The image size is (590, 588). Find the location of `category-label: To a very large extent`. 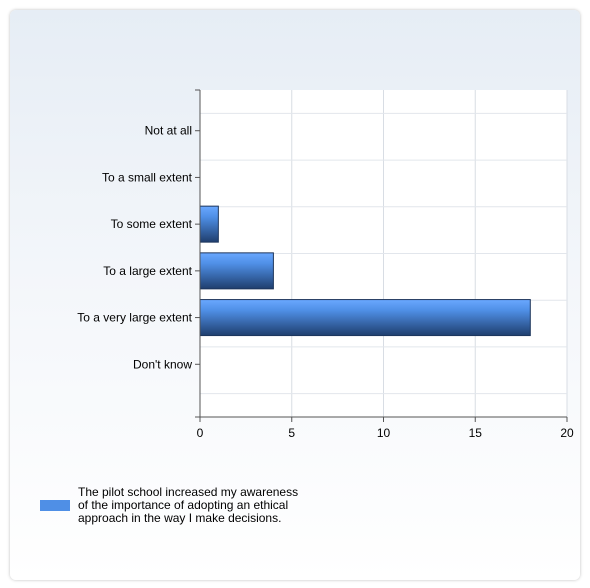

category-label: To a very large extent is located at coordinates (134, 318).